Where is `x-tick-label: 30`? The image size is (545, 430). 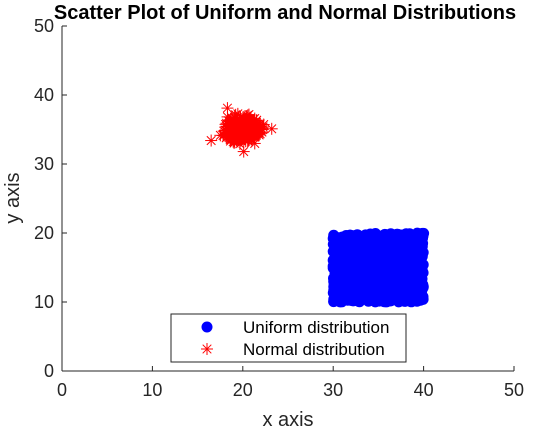
x-tick-label: 30 is located at coordinates (333, 390).